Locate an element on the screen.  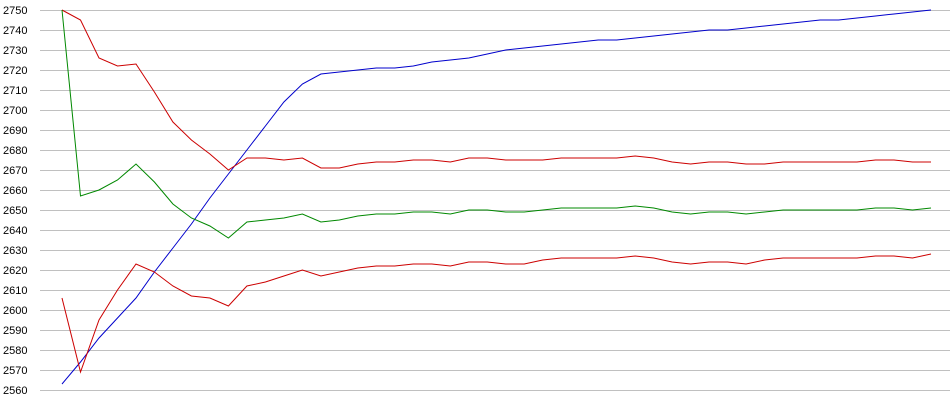
y-tick-label: 2640 is located at coordinates (15, 231).